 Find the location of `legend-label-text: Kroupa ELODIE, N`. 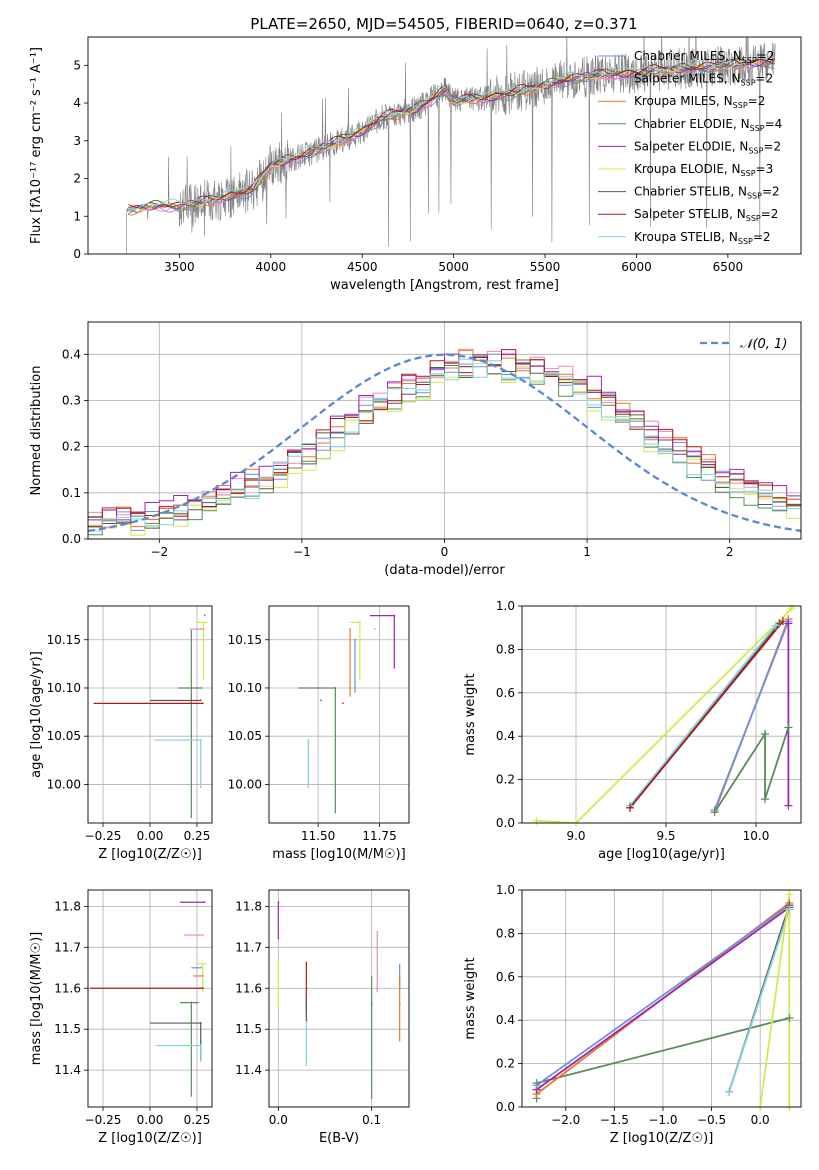

legend-label-text: Kroupa ELODIE, N is located at coordinates (687, 169).